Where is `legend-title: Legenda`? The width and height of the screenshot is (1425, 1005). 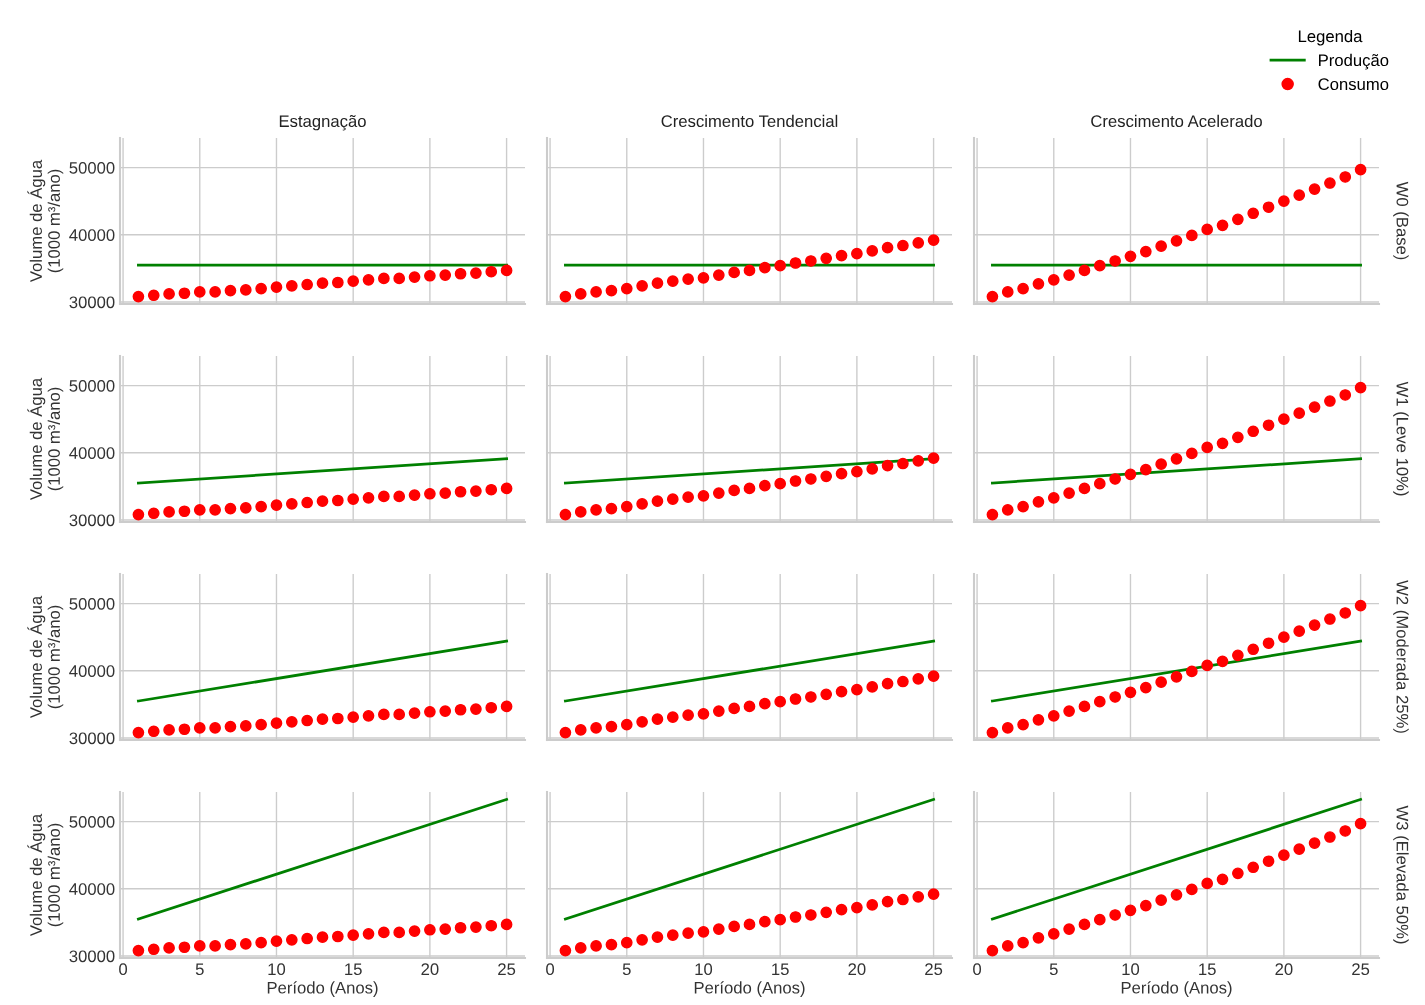 legend-title: Legenda is located at coordinates (1330, 38).